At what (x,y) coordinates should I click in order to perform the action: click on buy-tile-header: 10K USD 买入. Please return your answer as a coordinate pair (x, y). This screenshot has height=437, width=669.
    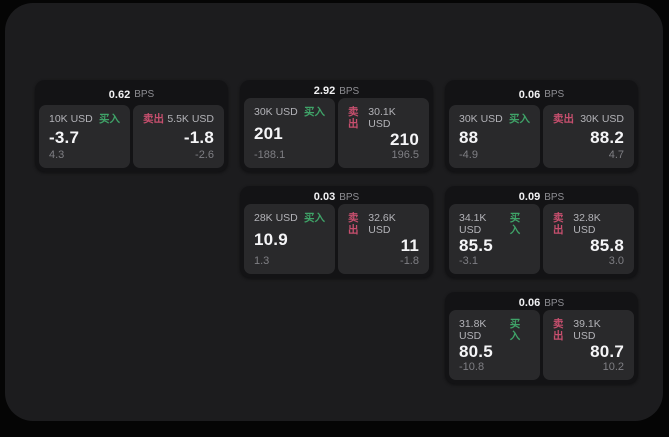
    Looking at the image, I should click on (84, 119).